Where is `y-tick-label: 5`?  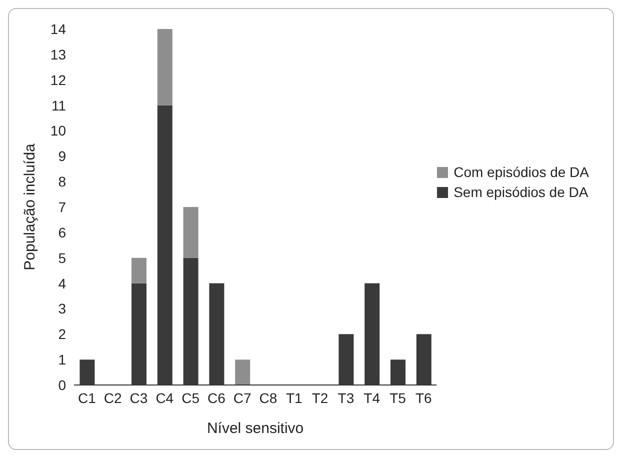 y-tick-label: 5 is located at coordinates (62, 258).